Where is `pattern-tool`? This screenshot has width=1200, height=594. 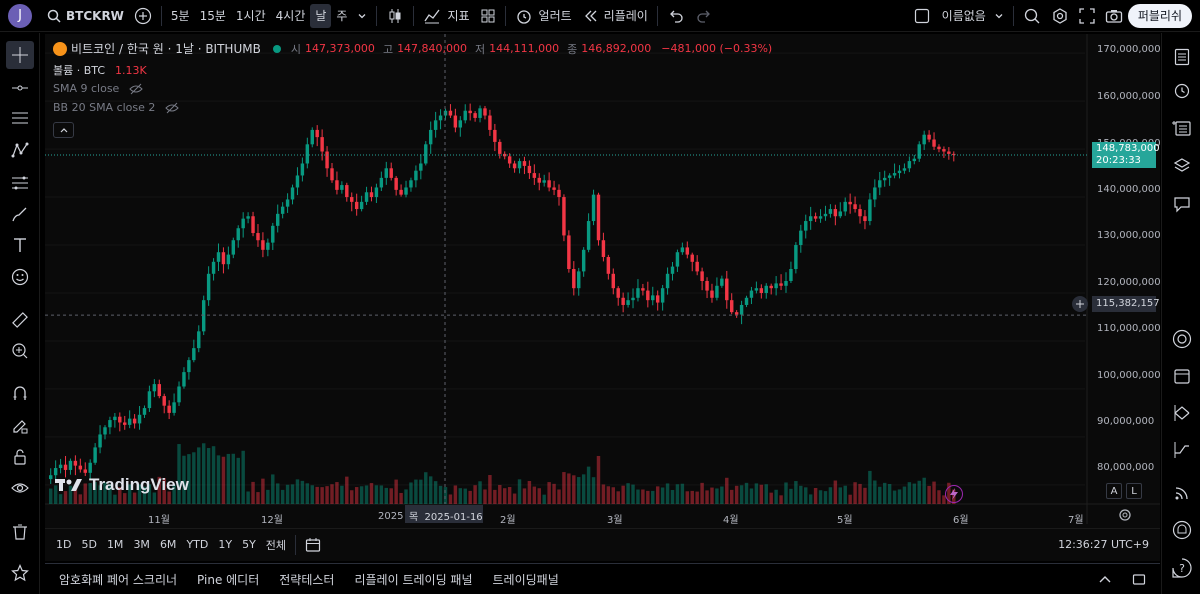
pattern-tool is located at coordinates (20, 150).